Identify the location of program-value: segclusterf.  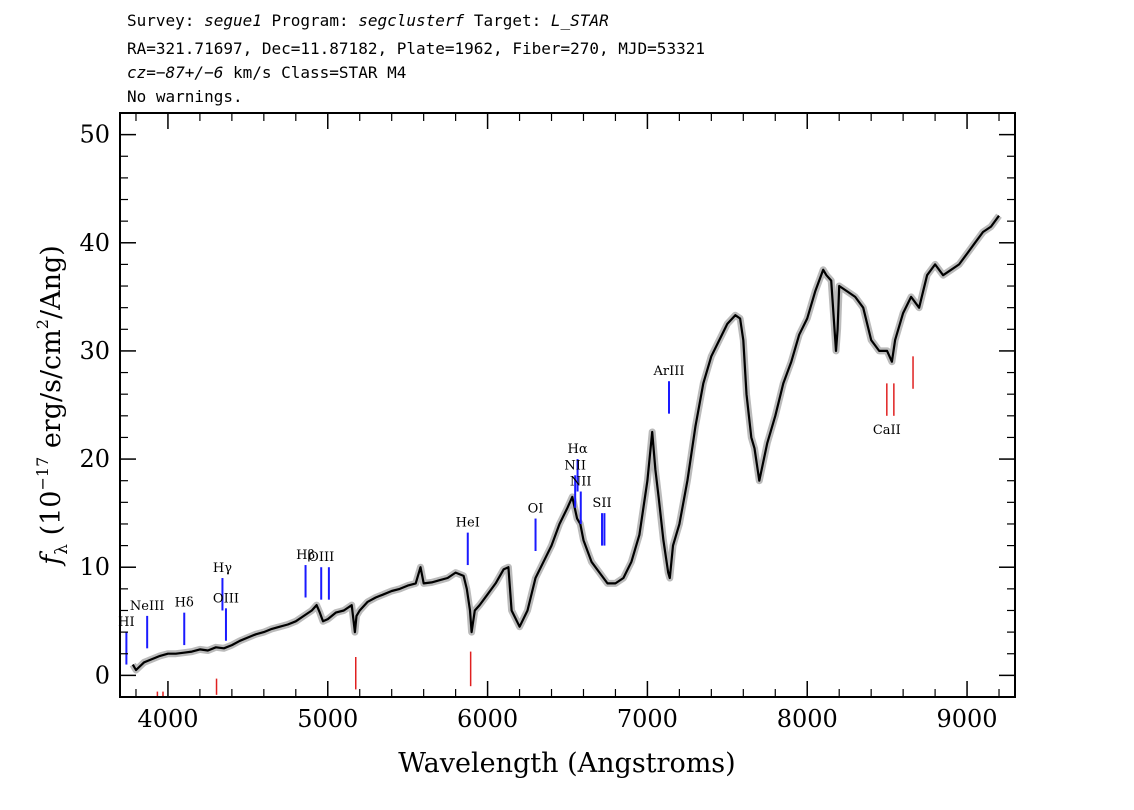
(411, 20).